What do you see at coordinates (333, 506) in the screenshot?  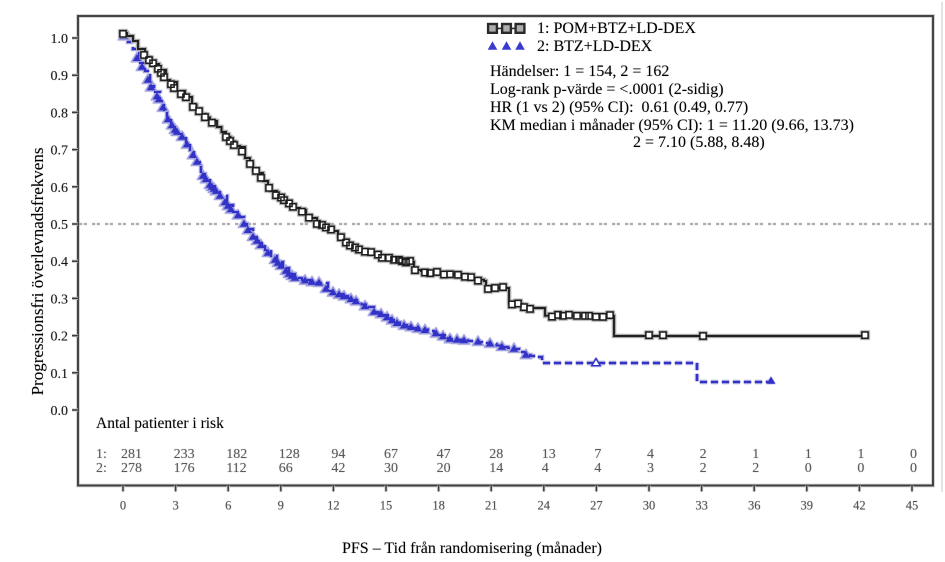 I see `svg-text: 12` at bounding box center [333, 506].